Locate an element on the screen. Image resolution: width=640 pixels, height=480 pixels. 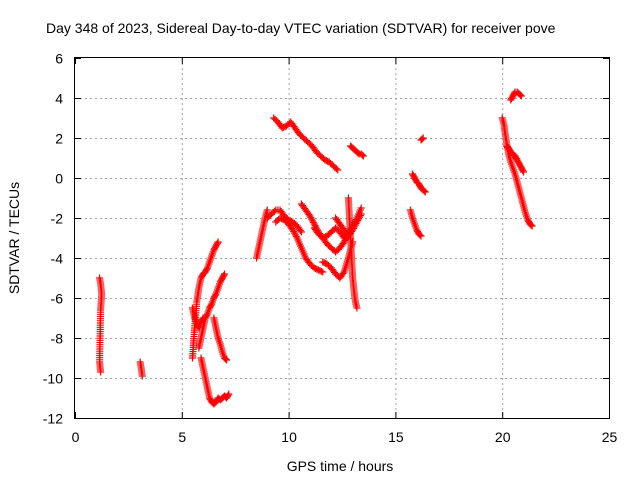
y-axis-label: SDTVAR / TECUs is located at coordinates (14, 238).